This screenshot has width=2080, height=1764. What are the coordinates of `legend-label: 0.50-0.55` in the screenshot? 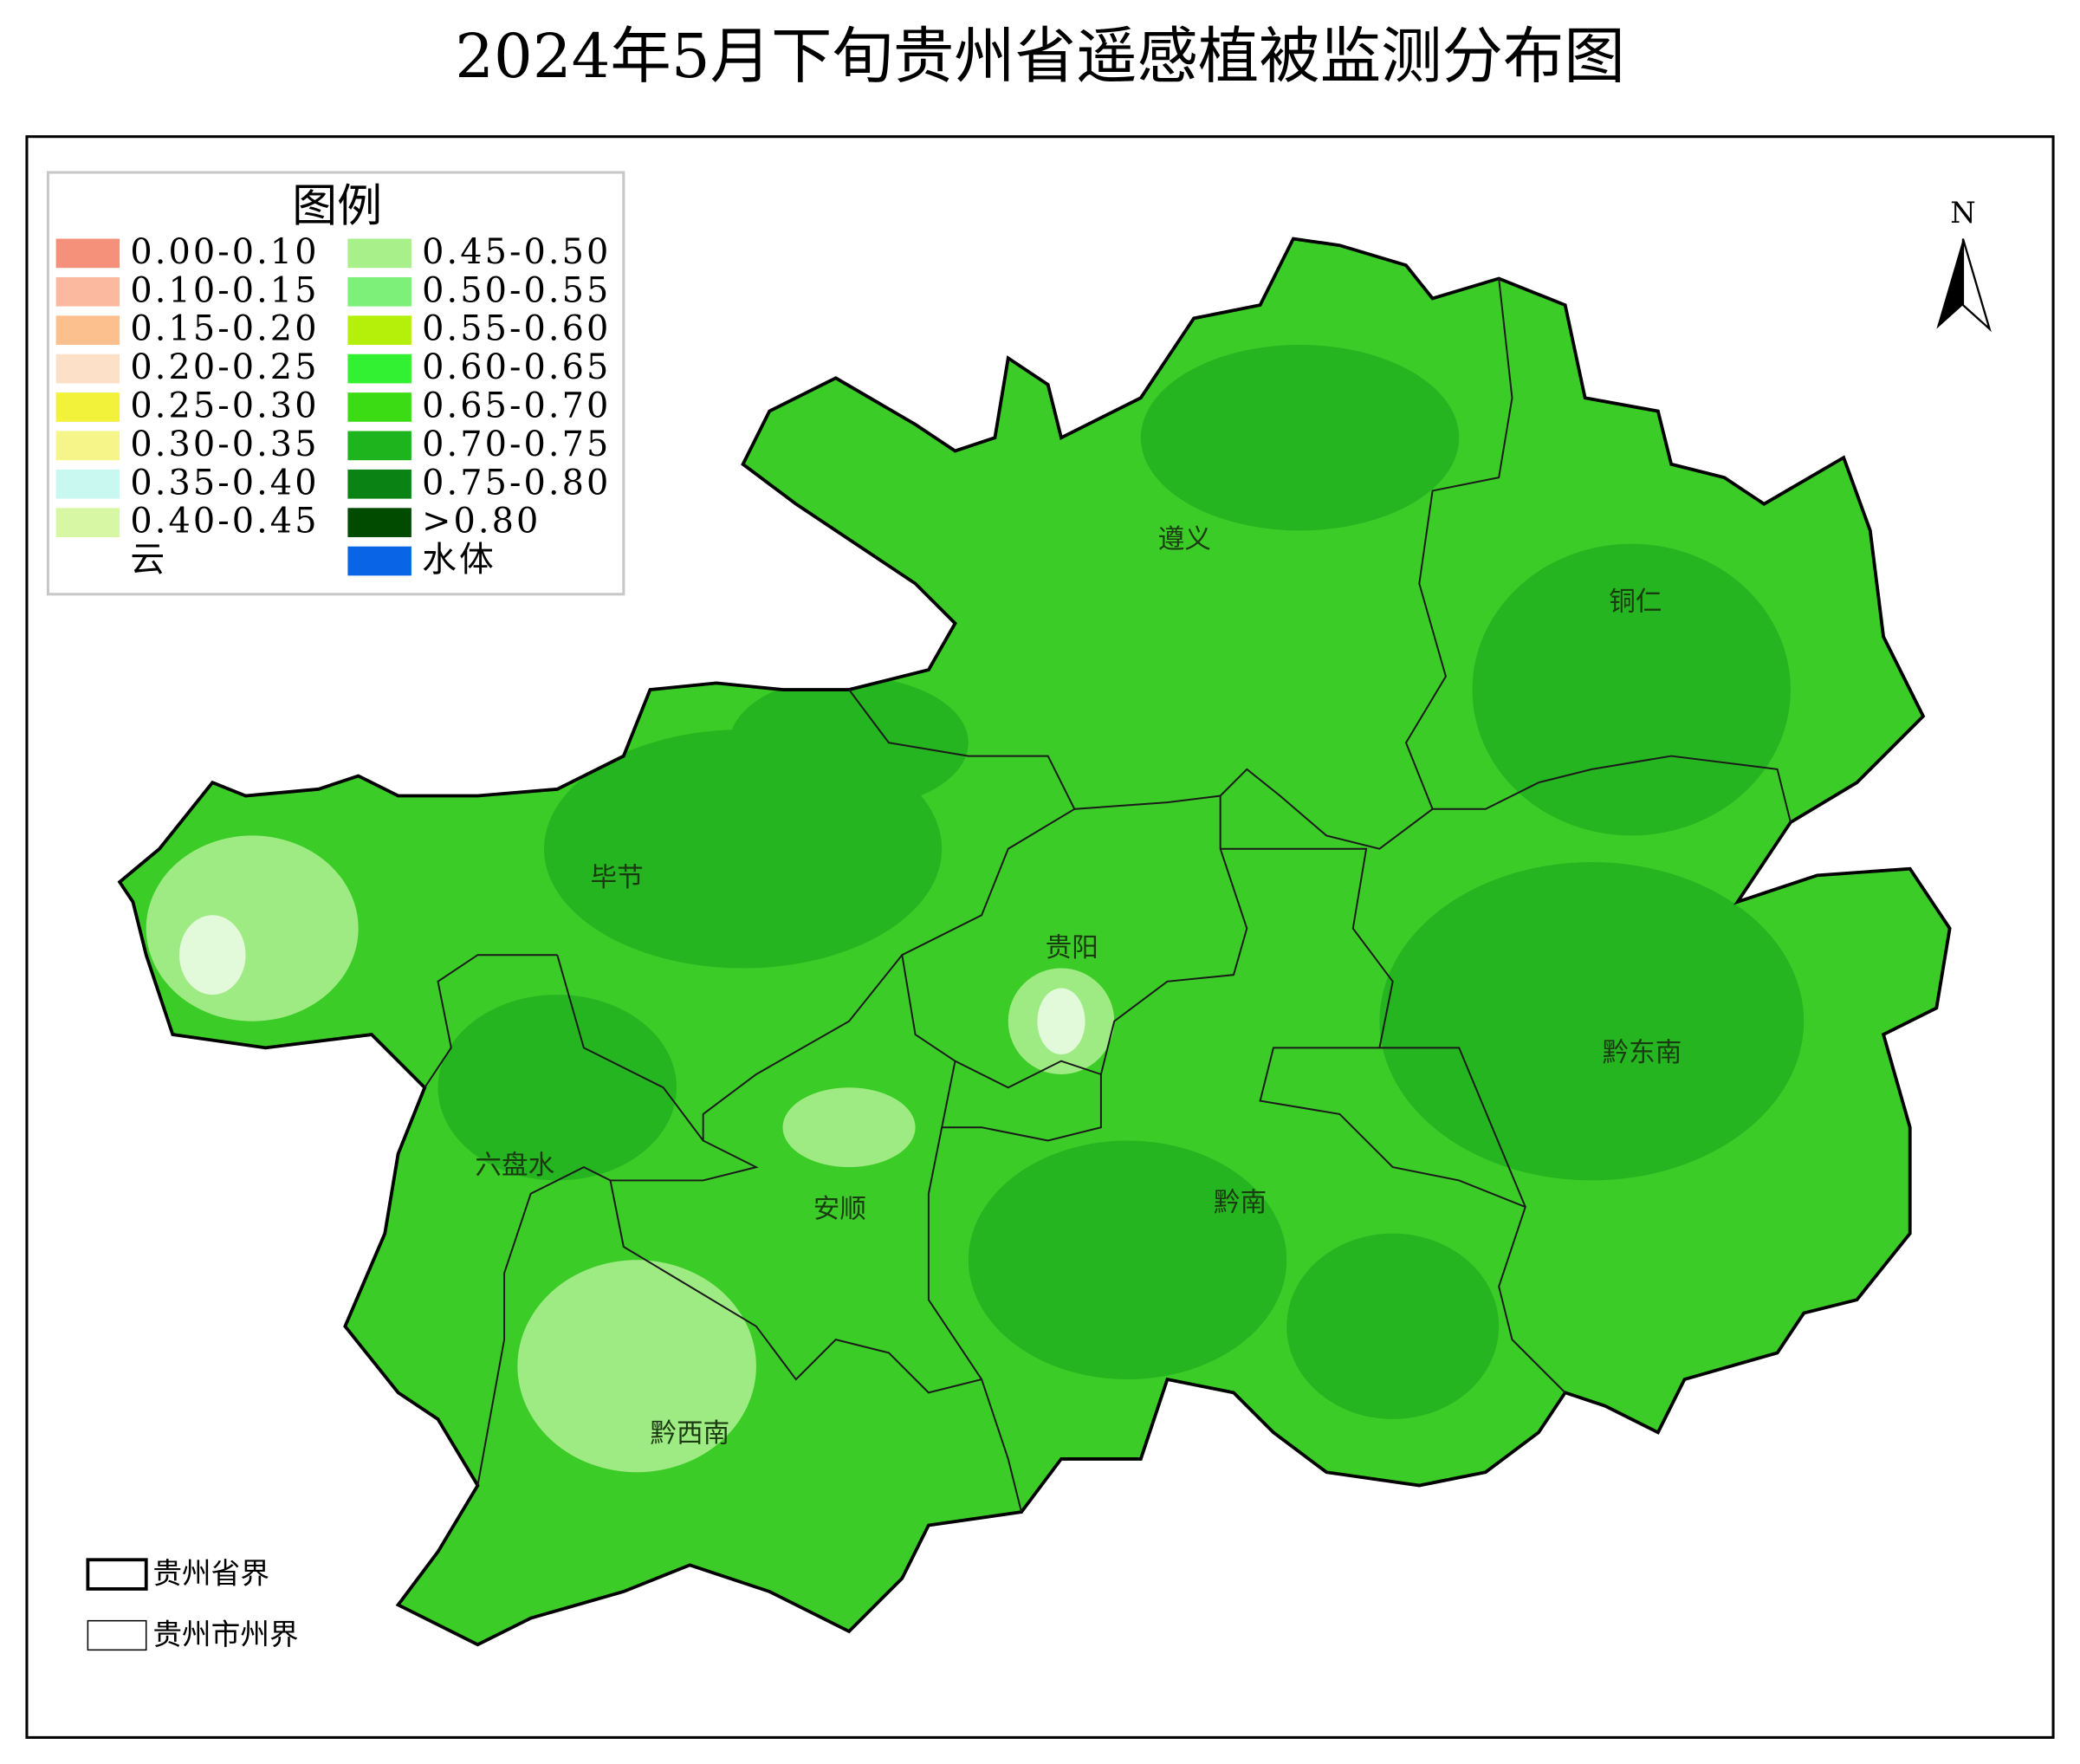 It's located at (516, 290).